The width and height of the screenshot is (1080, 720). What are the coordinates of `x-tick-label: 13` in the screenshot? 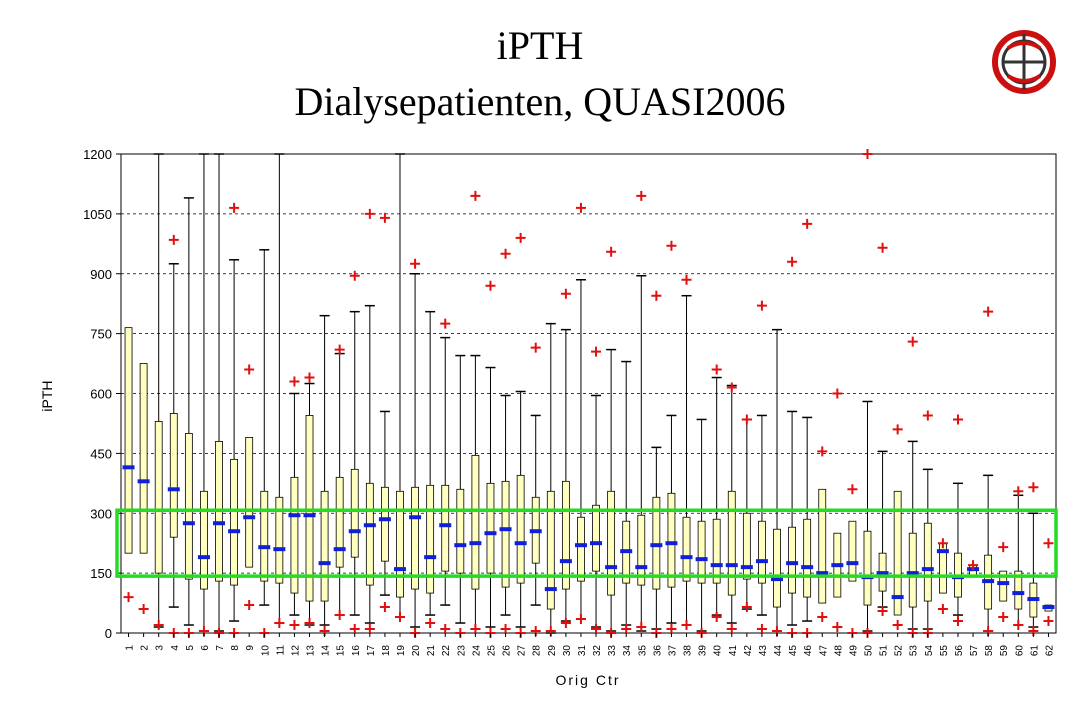 It's located at (311, 651).